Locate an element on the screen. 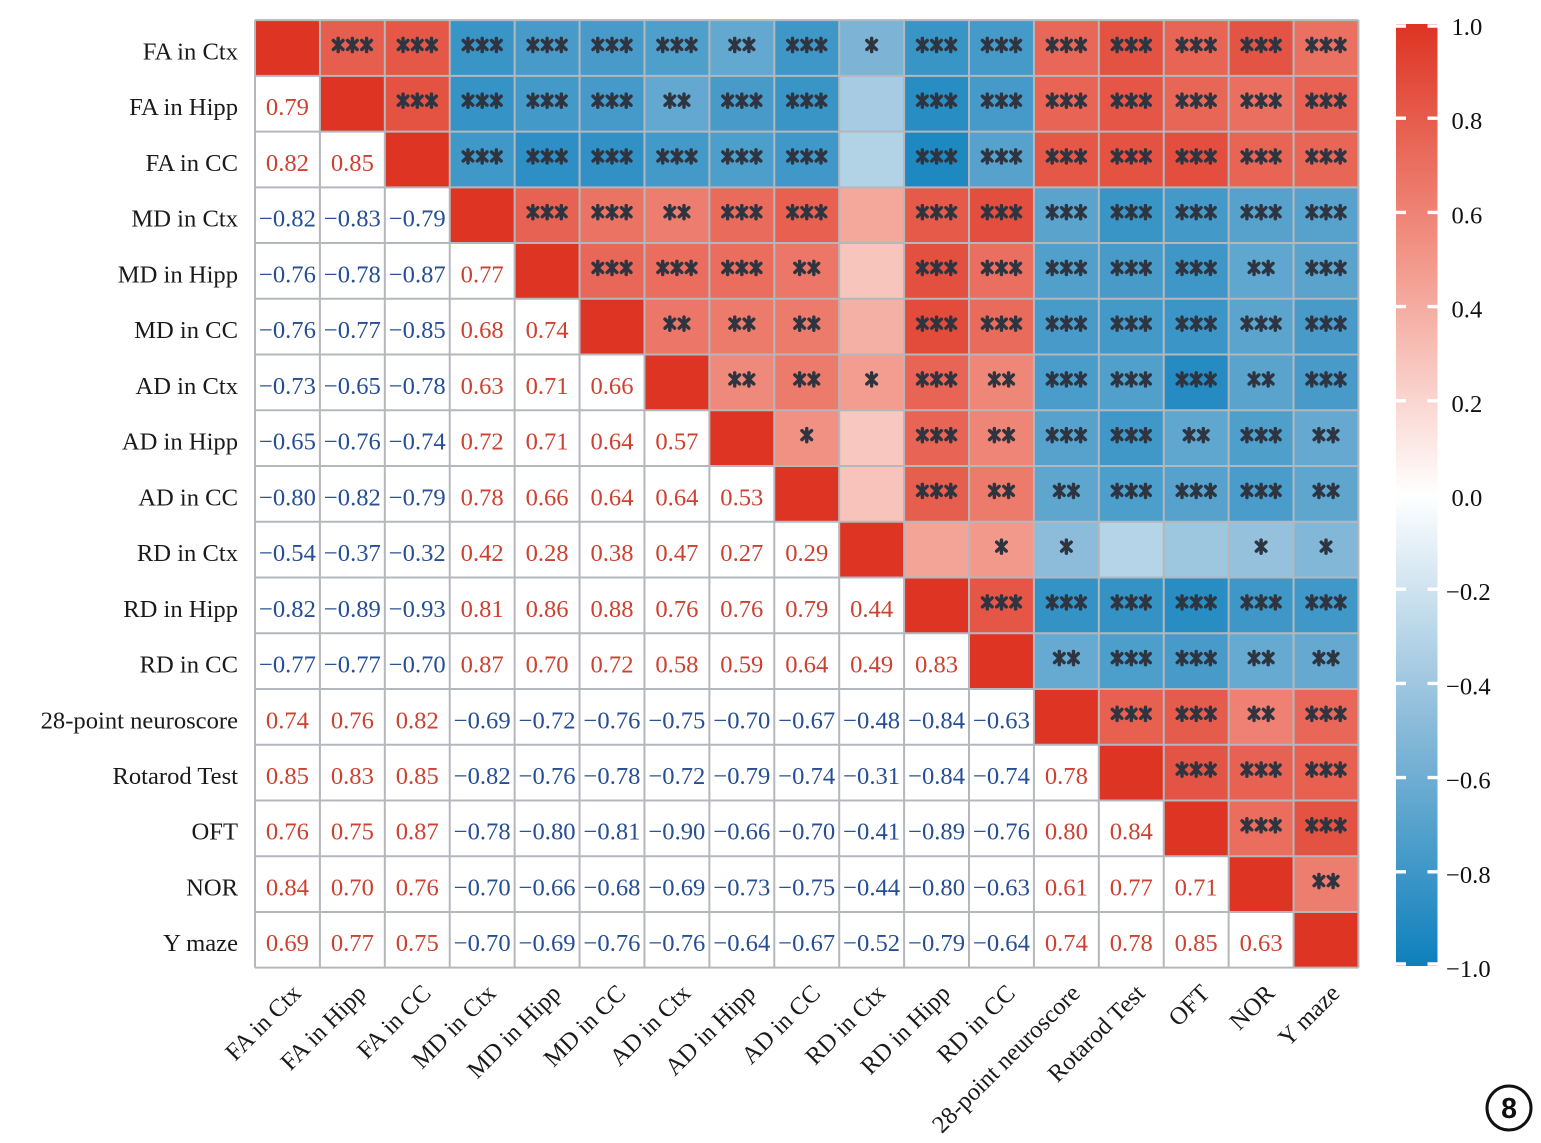 This screenshot has height=1143, width=1541. svg-text: 0.81 is located at coordinates (482, 609).